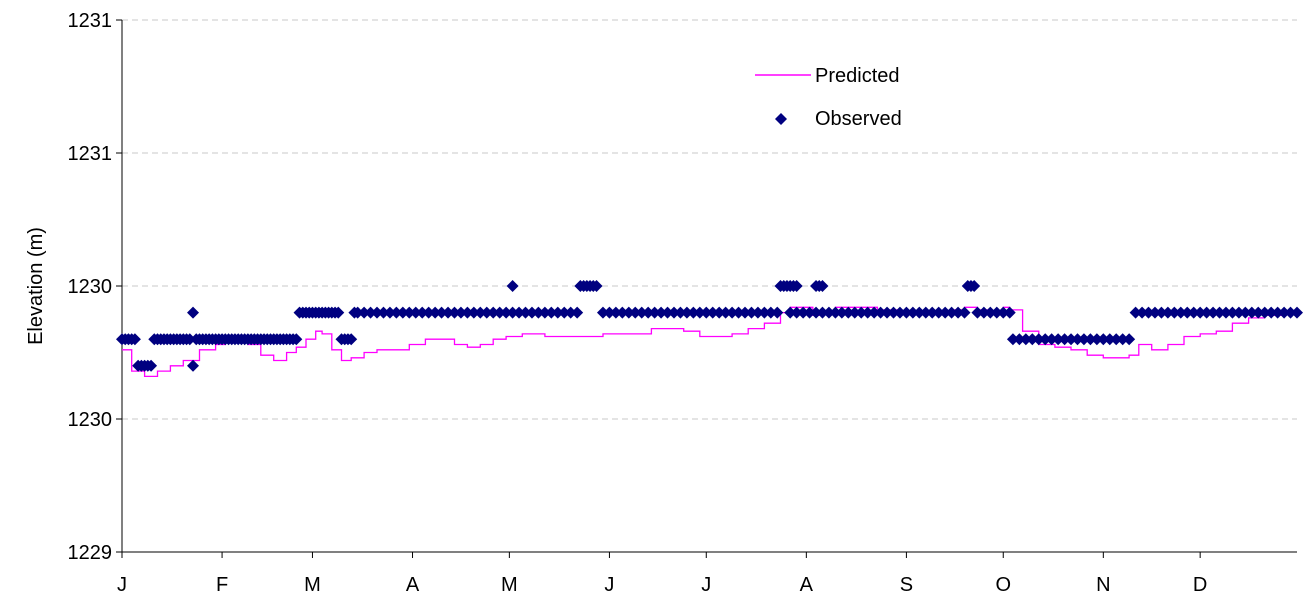 The width and height of the screenshot is (1308, 610). Describe the element at coordinates (1103, 585) in the screenshot. I see `x-tick-label: N` at that location.